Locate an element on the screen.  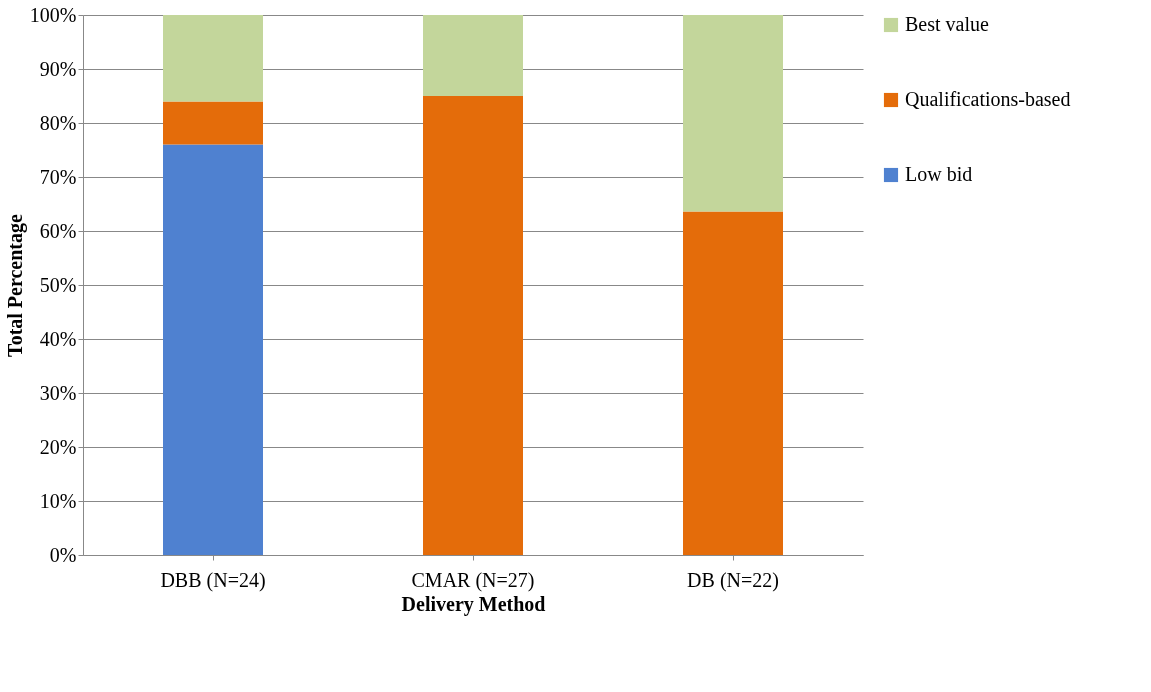
legend-label: Best value is located at coordinates (947, 24).